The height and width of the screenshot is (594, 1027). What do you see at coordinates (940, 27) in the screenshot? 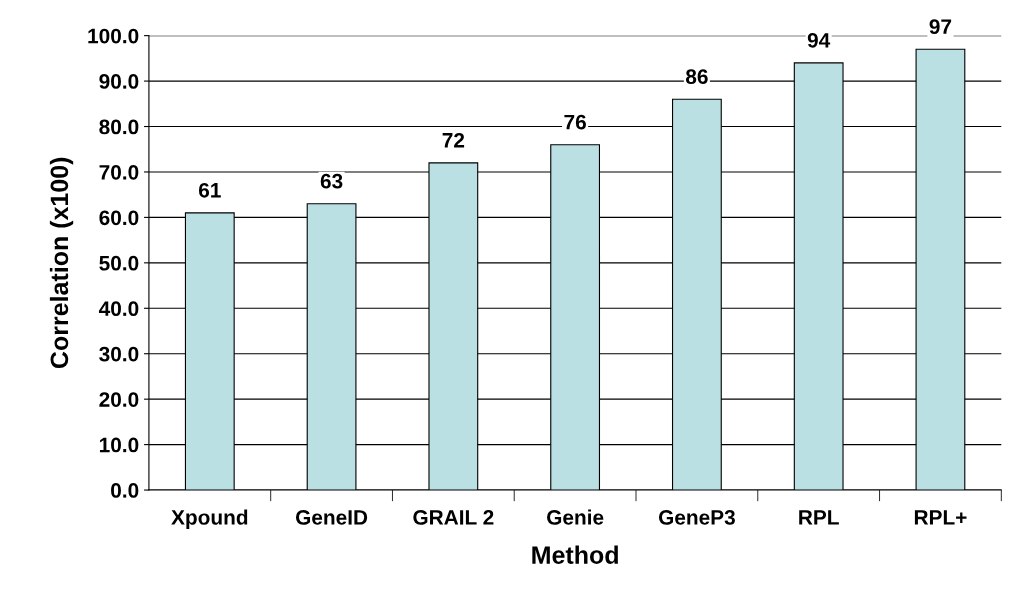
I see `data-label: 97` at bounding box center [940, 27].